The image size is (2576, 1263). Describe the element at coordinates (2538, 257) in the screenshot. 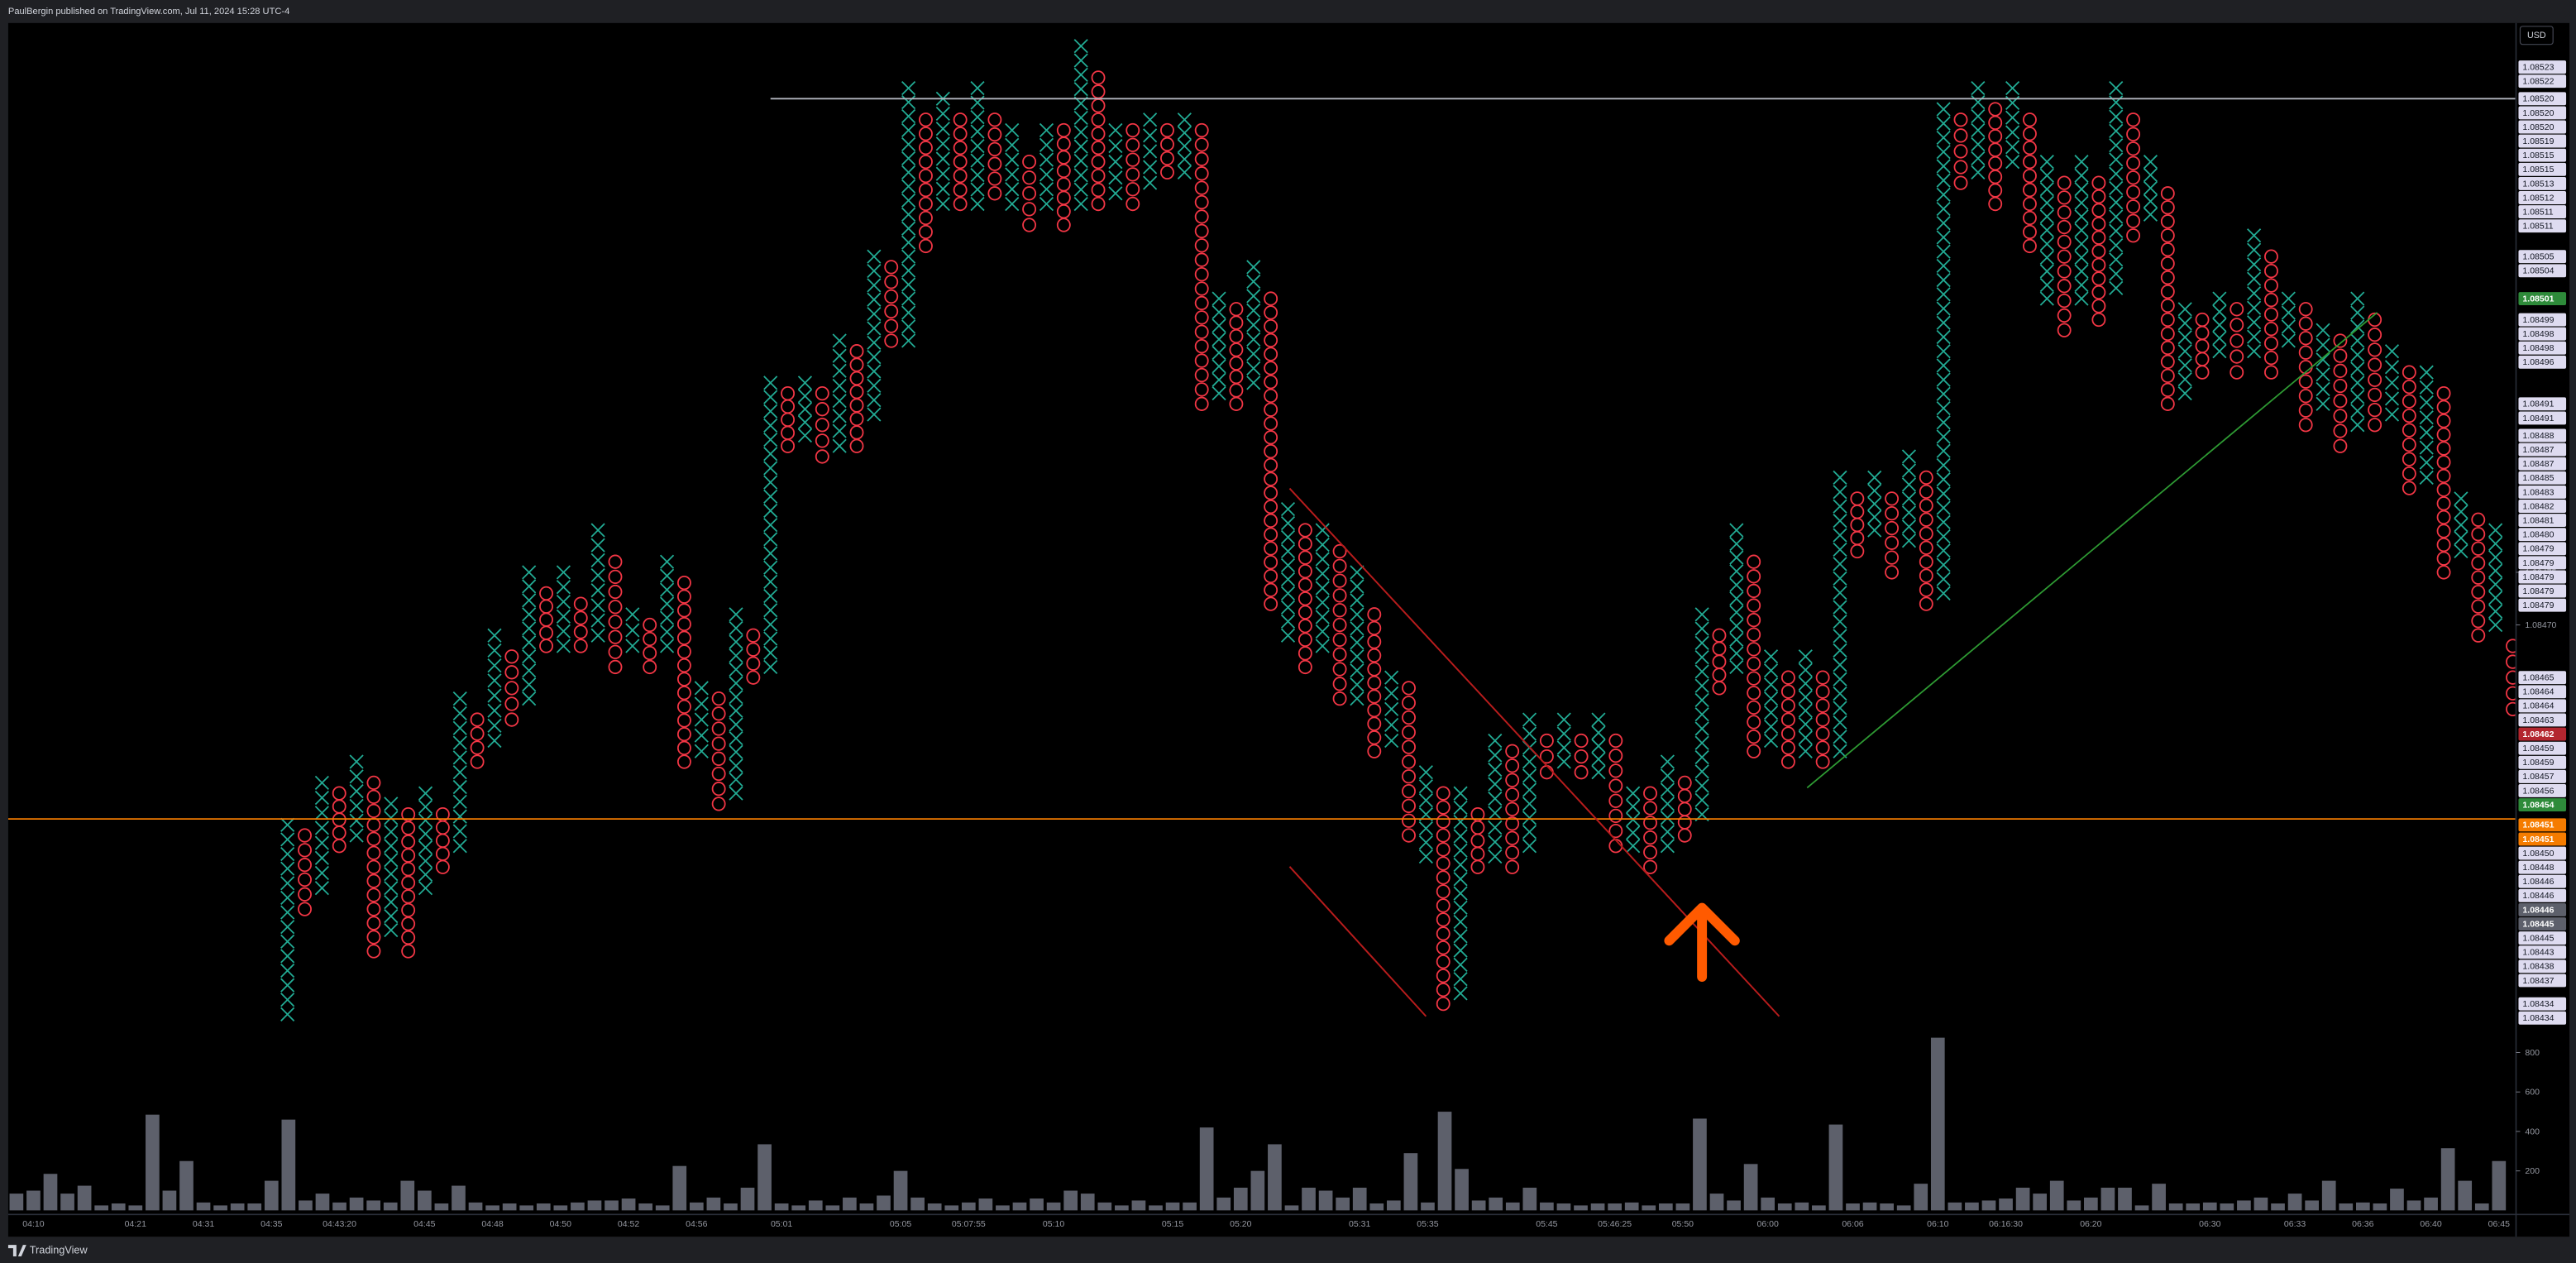

I see `price-marker-label: 1.08505` at that location.